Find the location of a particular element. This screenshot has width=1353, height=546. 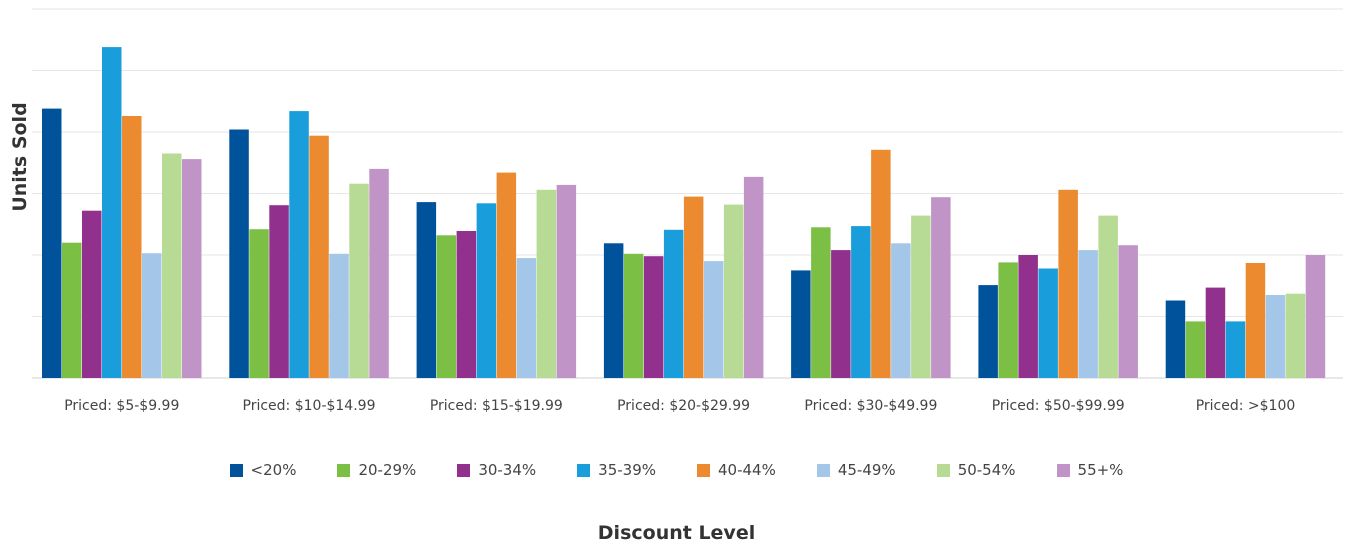

legend-label: 50-54% is located at coordinates (986, 470).